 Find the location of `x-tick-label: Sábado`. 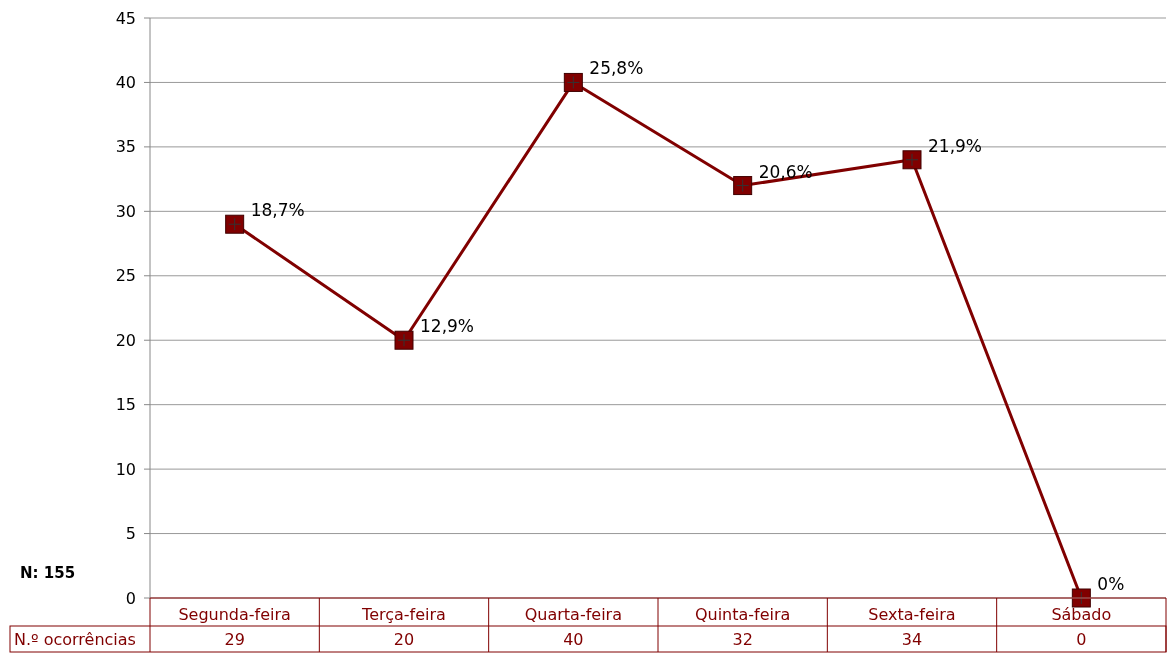

x-tick-label: Sábado is located at coordinates (1081, 614).